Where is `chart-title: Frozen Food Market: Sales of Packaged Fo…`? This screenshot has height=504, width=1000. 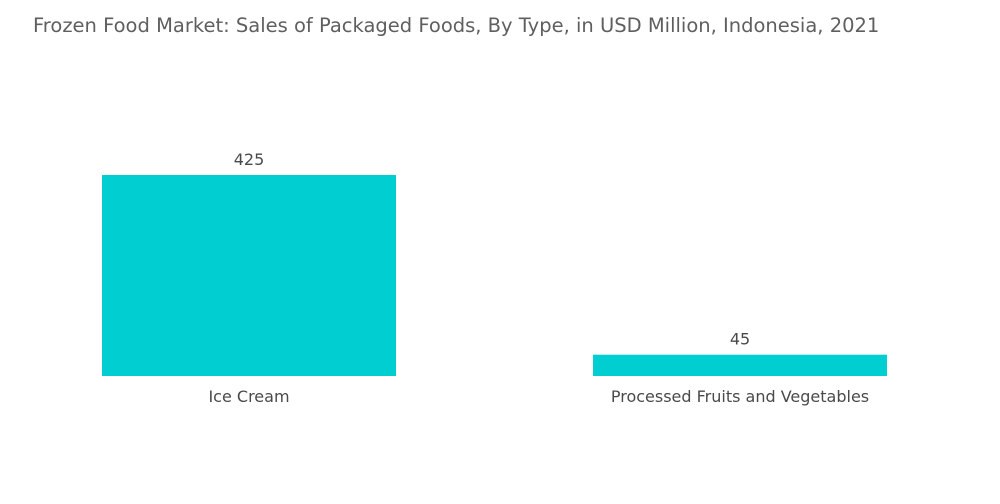 chart-title: Frozen Food Market: Sales of Packaged Fo… is located at coordinates (456, 25).